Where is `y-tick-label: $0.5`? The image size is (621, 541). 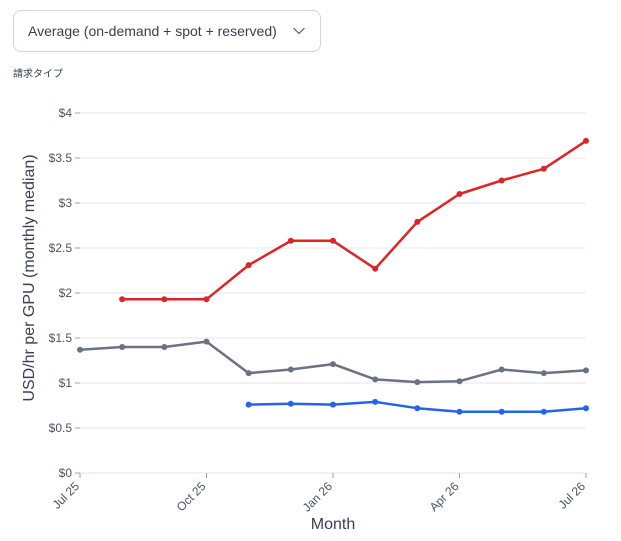 y-tick-label: $0.5 is located at coordinates (61, 428).